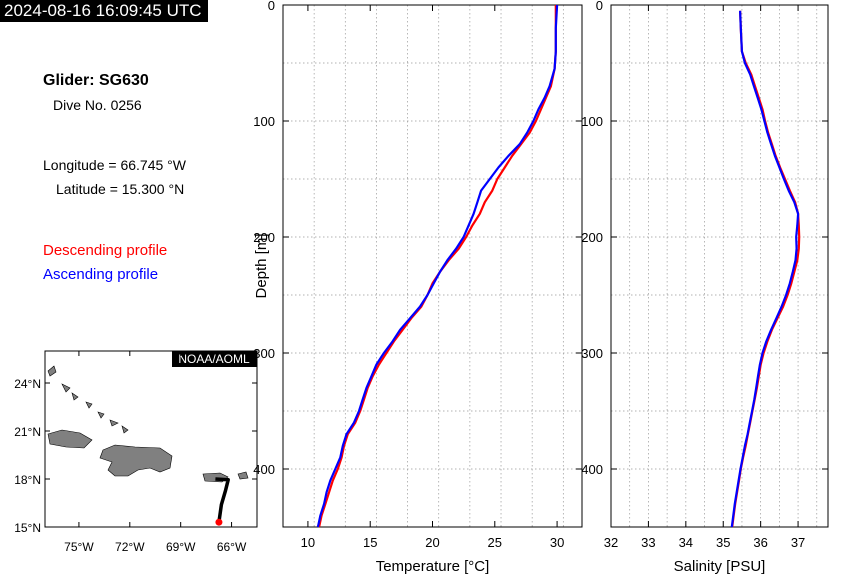  I want to click on x-tick-label: 15, so click(370, 542).